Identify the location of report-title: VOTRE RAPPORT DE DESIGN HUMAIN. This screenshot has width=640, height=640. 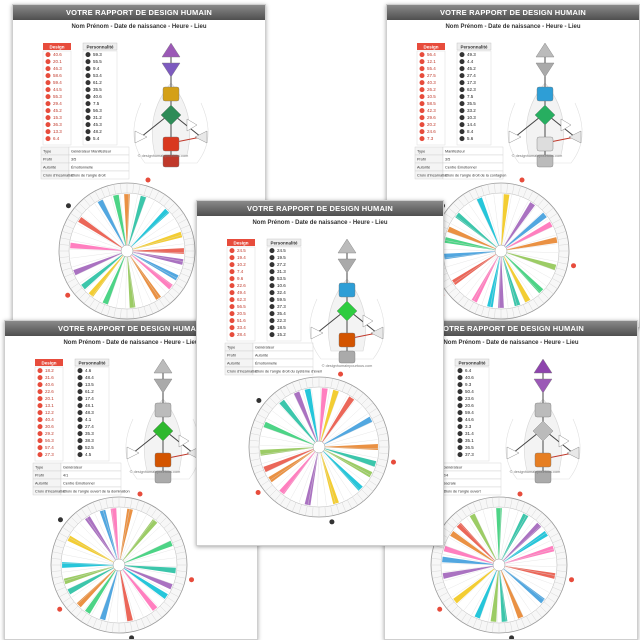
(513, 12).